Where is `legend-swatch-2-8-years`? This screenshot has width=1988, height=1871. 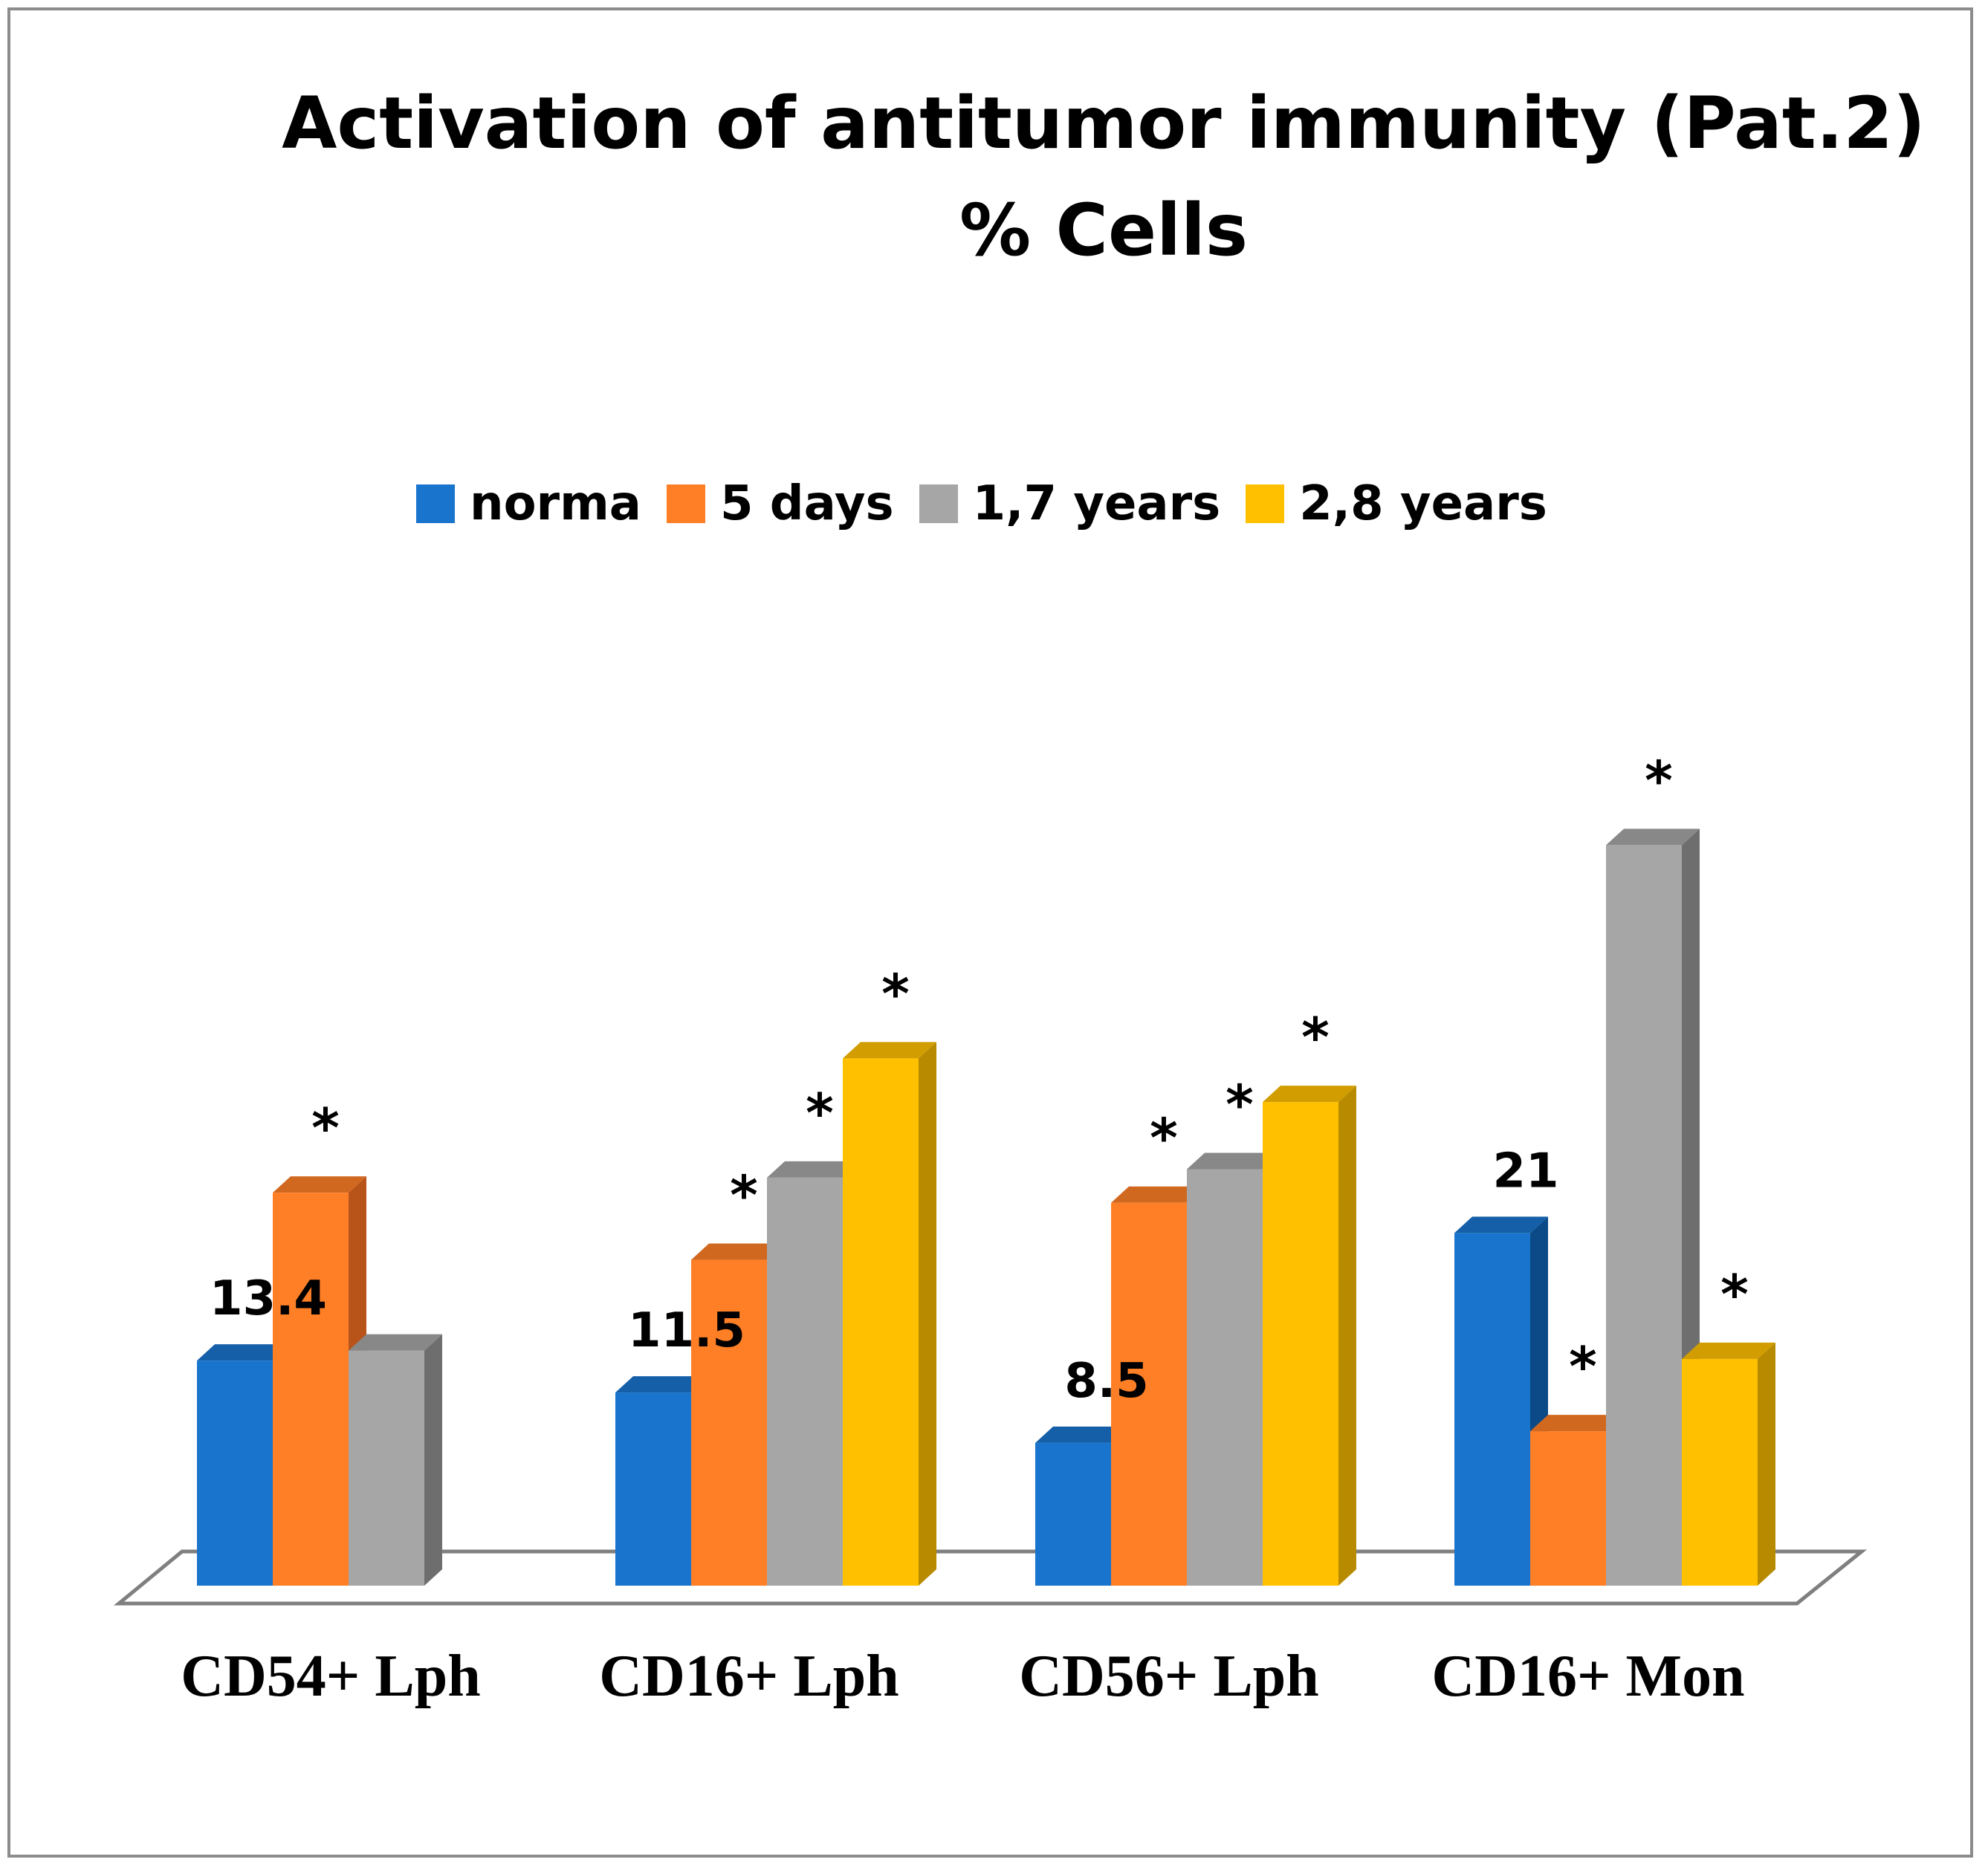
legend-swatch-2-8-years is located at coordinates (1265, 503).